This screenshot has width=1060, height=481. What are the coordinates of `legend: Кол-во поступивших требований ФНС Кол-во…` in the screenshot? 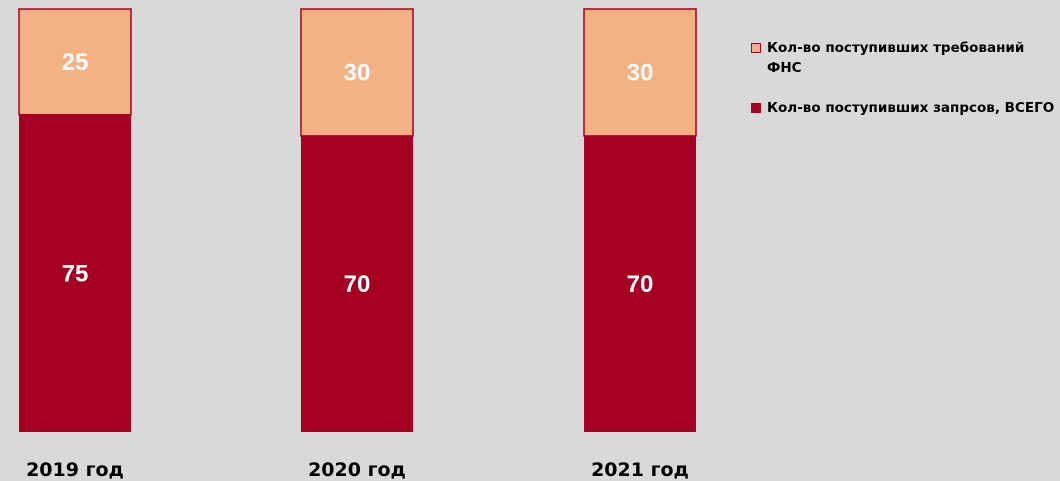 It's located at (903, 88).